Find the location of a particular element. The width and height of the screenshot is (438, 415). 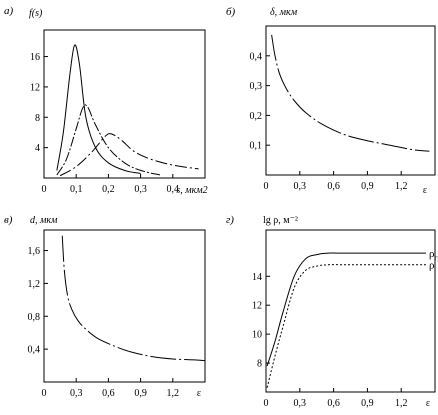

y-tick-label: 1,6 is located at coordinates (34, 251).